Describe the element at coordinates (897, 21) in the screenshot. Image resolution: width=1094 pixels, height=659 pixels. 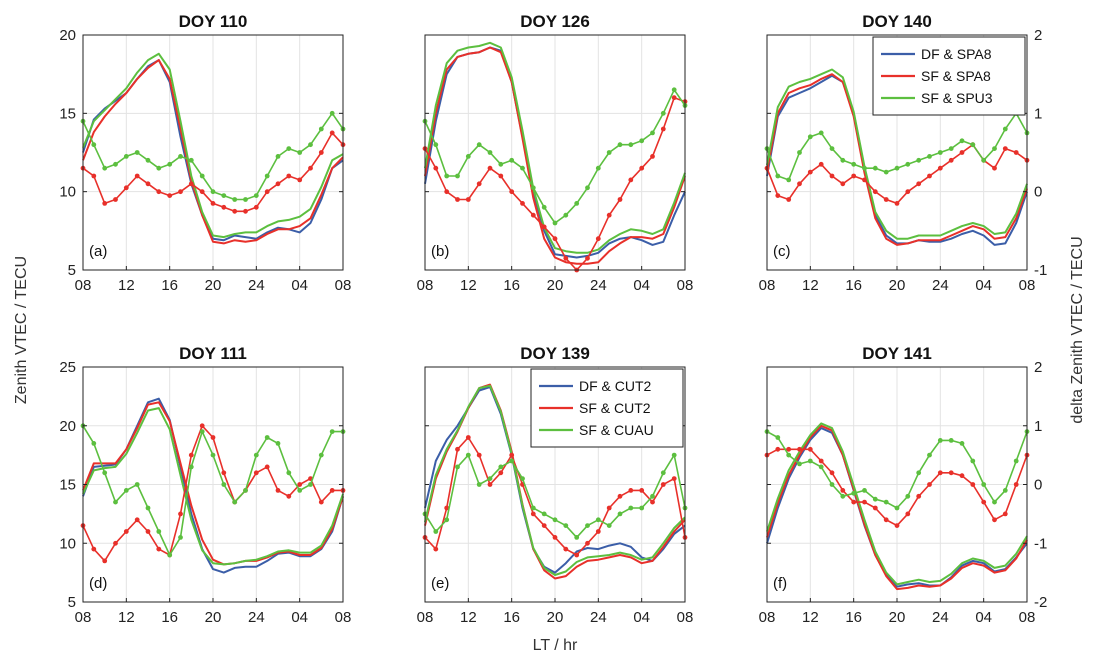
I see `panel-title: DOY 140` at that location.